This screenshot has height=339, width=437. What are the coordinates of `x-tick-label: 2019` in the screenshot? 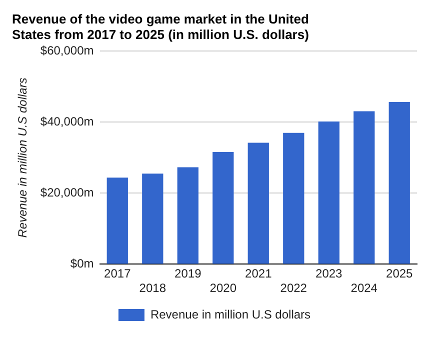 It's located at (188, 273).